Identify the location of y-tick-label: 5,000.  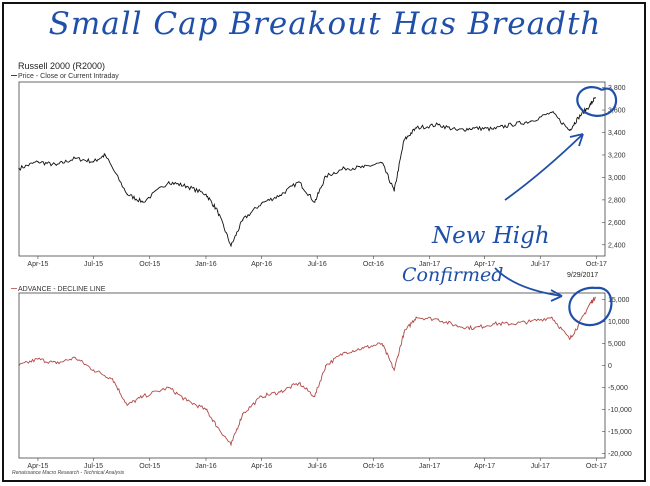
(617, 344).